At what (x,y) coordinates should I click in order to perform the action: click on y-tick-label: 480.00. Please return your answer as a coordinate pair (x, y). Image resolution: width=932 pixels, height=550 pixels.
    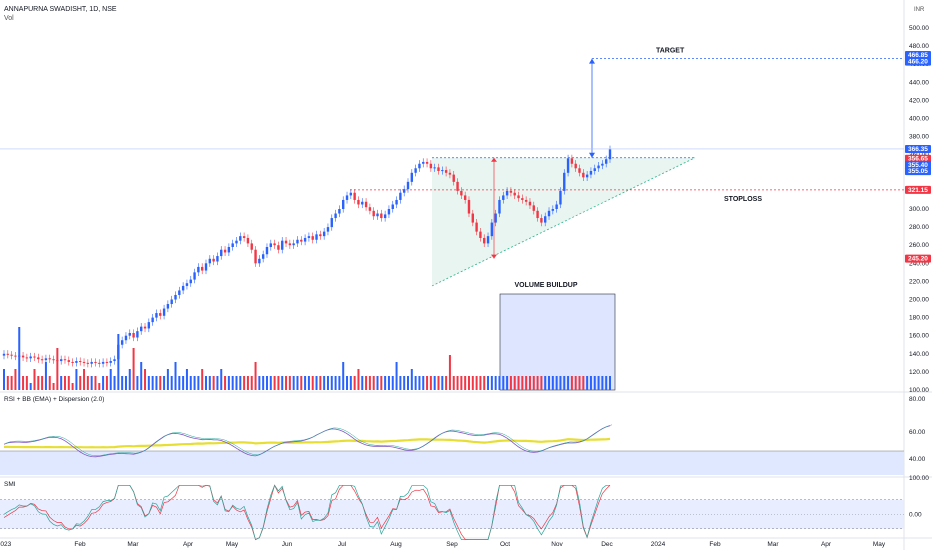
    Looking at the image, I should click on (919, 46).